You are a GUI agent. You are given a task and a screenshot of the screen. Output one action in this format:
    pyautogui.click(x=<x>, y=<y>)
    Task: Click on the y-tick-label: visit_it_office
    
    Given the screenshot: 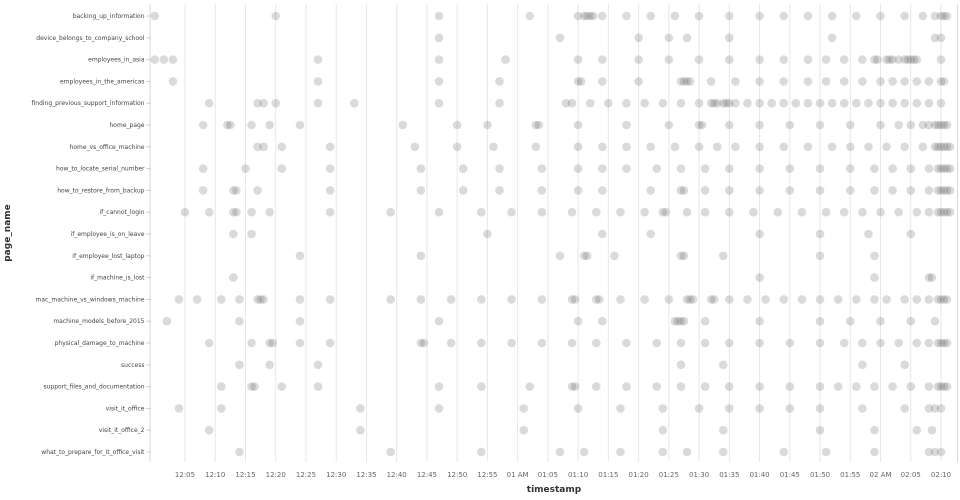 What is the action you would take?
    pyautogui.click(x=125, y=408)
    